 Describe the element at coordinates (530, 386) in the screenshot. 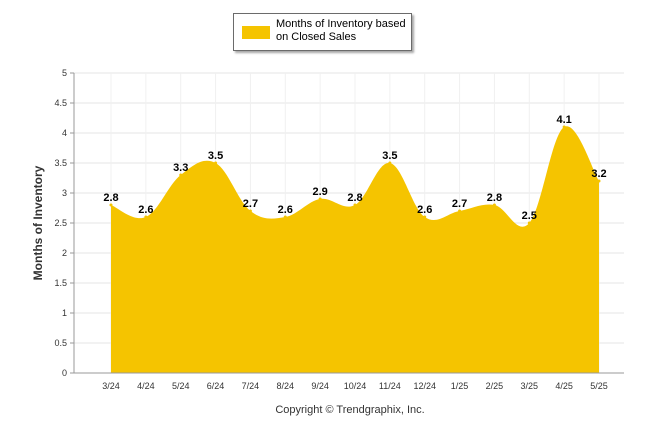

I see `x-tick-label: 3/25` at that location.